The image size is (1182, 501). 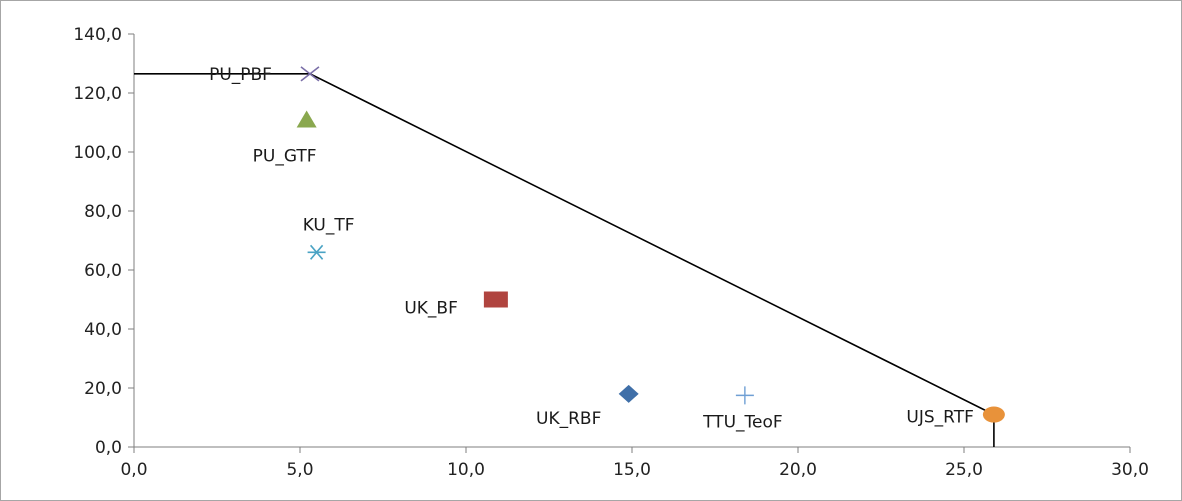 I want to click on x-tick-label: 30,0, so click(x=1130, y=470).